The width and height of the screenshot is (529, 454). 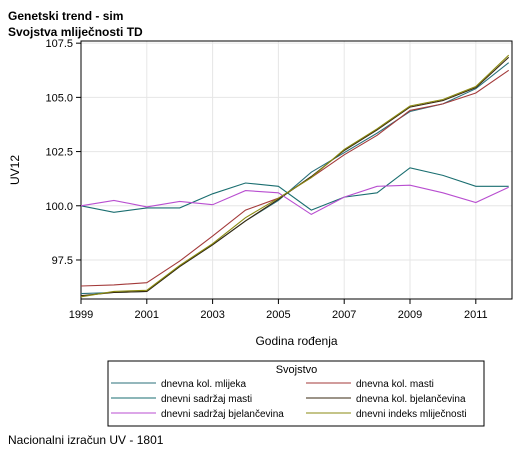 I want to click on legend-item-1: dnevna kol. mlijeka, so click(x=203, y=384).